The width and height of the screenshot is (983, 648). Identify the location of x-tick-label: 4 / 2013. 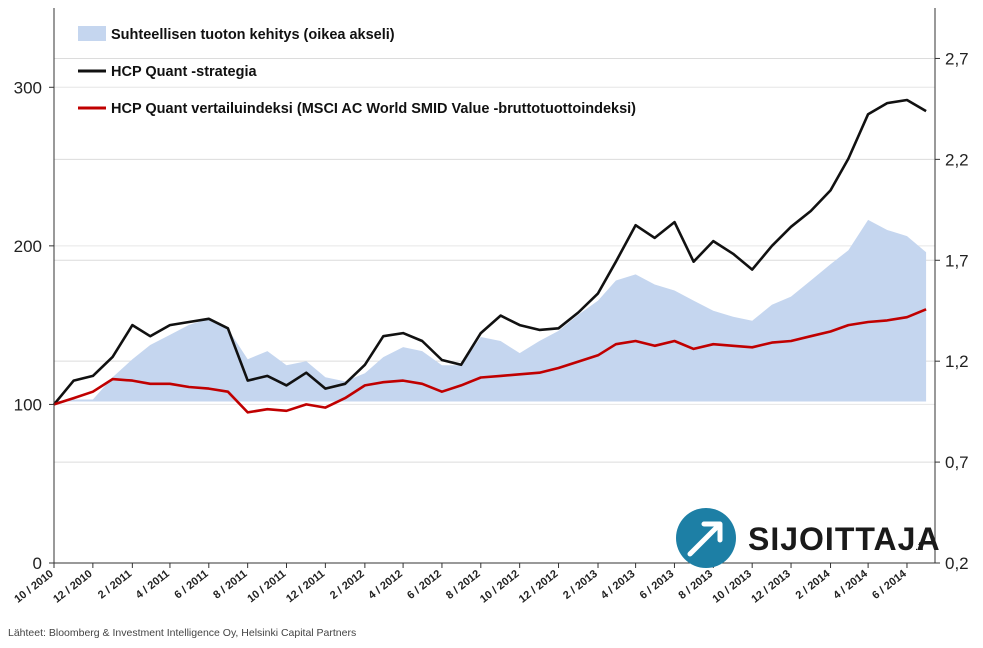
(618, 585).